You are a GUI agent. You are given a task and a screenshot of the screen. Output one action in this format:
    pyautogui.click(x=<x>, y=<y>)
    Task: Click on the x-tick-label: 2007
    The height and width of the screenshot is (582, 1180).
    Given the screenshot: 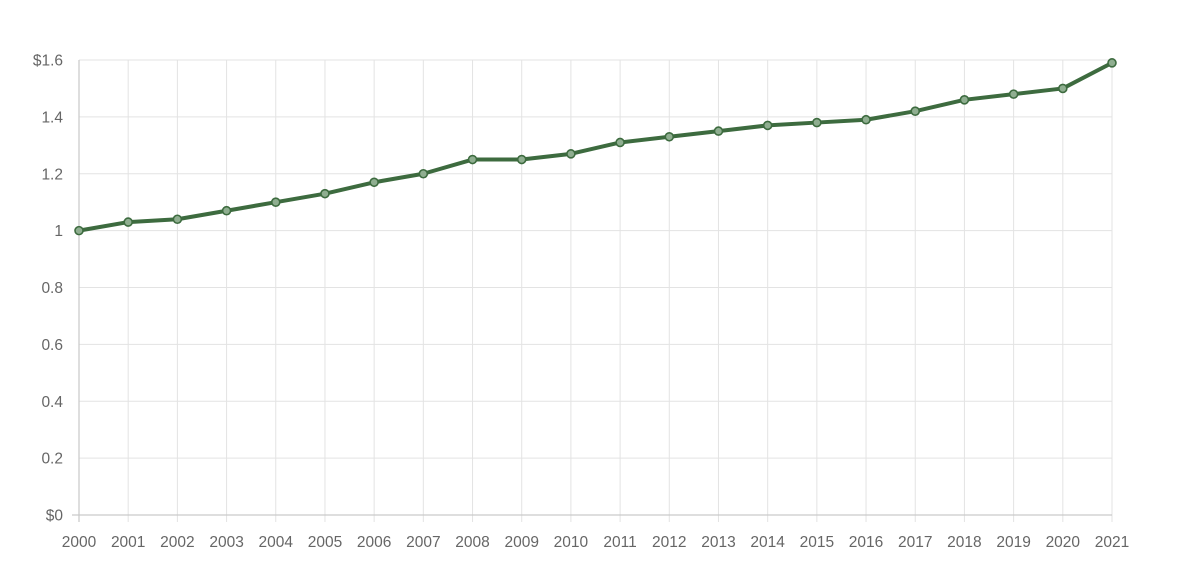 What is the action you would take?
    pyautogui.click(x=423, y=542)
    